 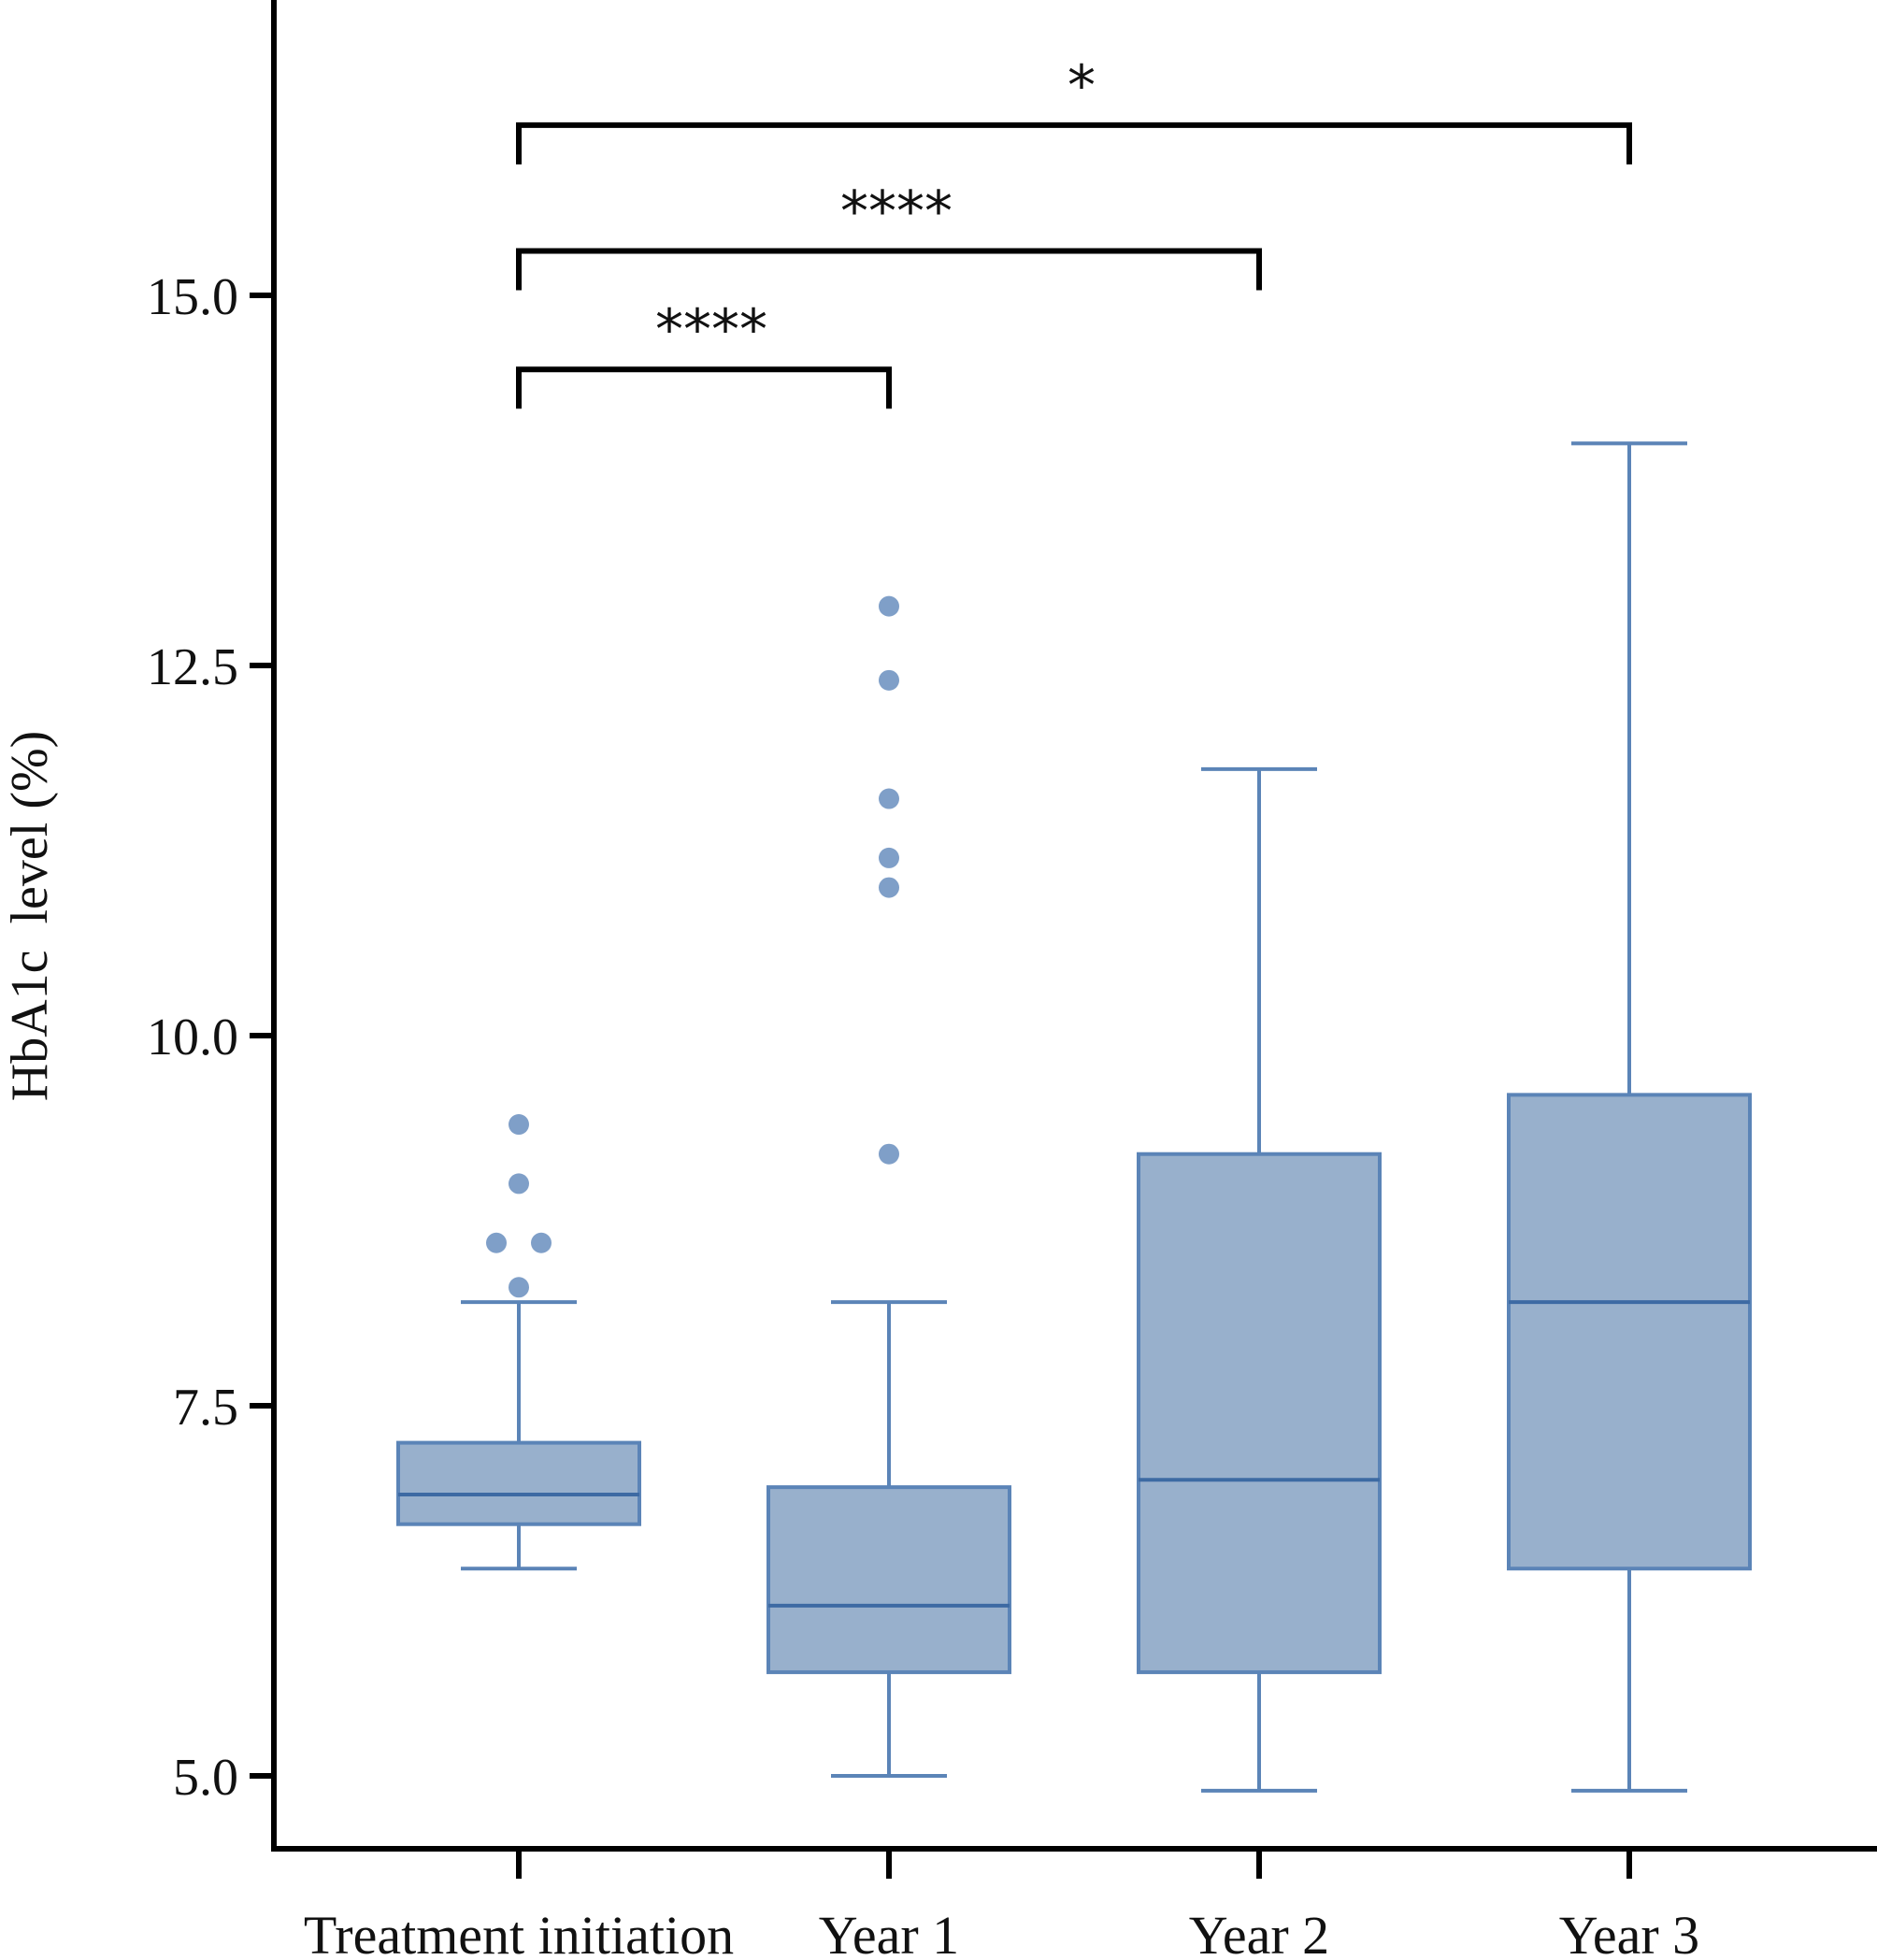 What do you see at coordinates (1629, 1930) in the screenshot?
I see `x-category-label: Year 3` at bounding box center [1629, 1930].